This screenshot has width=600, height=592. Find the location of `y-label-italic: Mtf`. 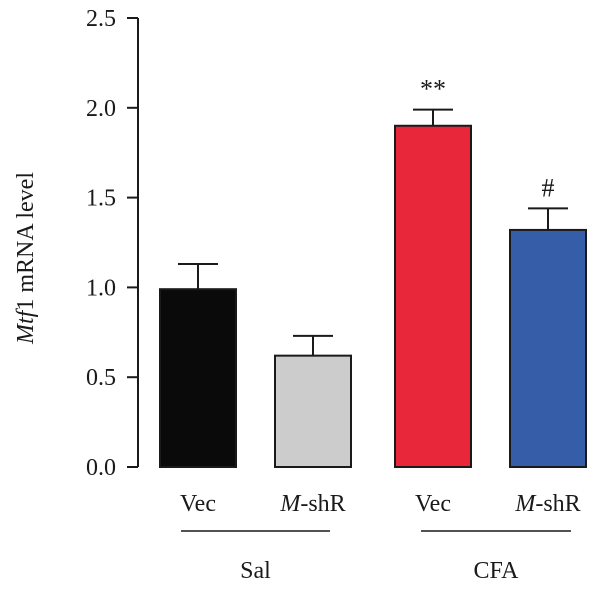

y-label-italic: Mtf is located at coordinates (26, 326).